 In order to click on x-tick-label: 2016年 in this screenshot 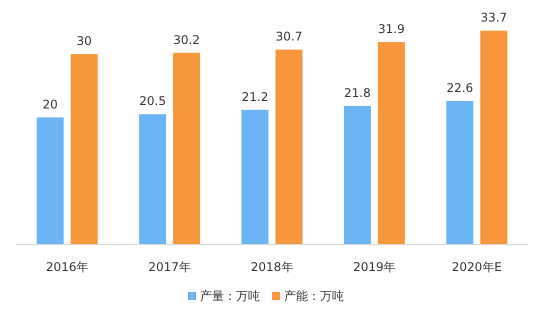, I will do `click(67, 267)`.